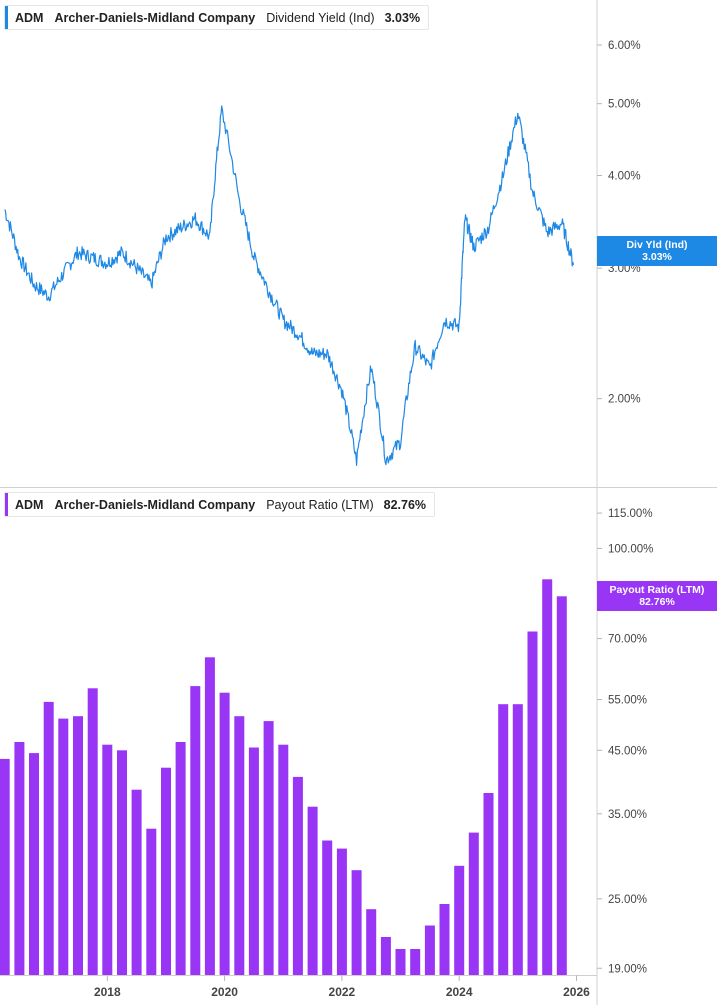 This screenshot has height=1005, width=717. I want to click on x-tick-label: 2020, so click(224, 992).